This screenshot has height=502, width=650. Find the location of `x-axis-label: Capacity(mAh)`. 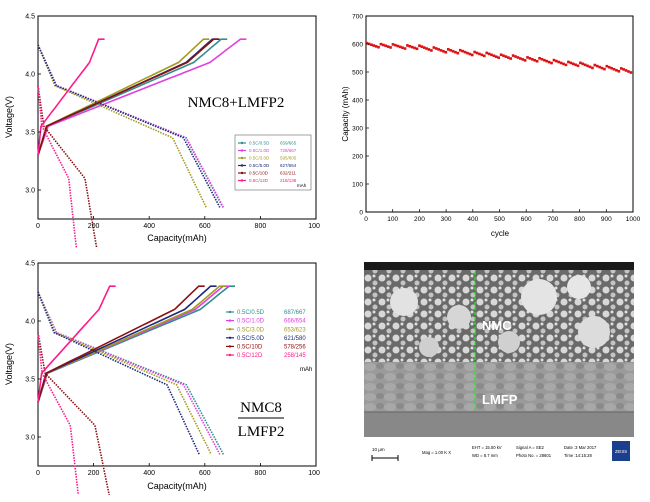

x-axis-label: Capacity(mAh) is located at coordinates (177, 486).